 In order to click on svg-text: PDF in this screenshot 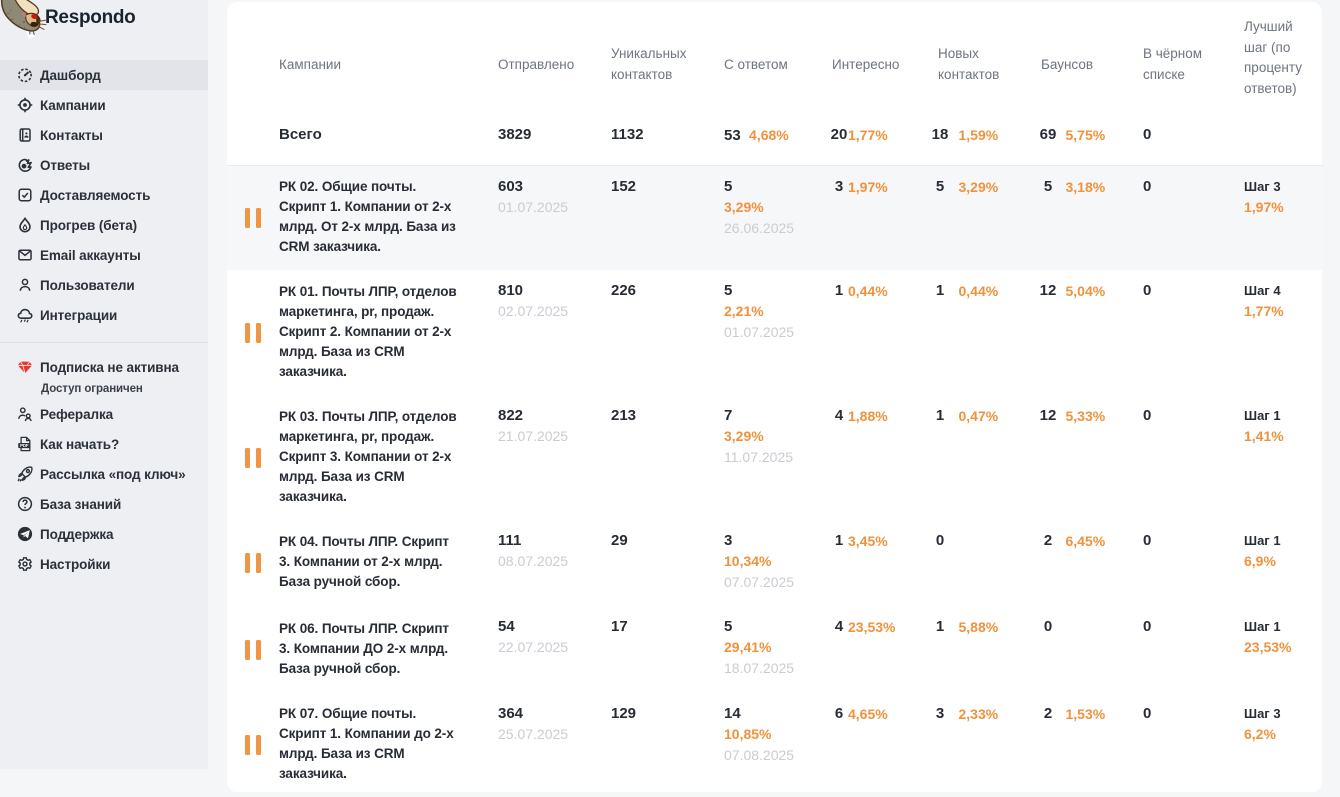, I will do `click(24, 445)`.